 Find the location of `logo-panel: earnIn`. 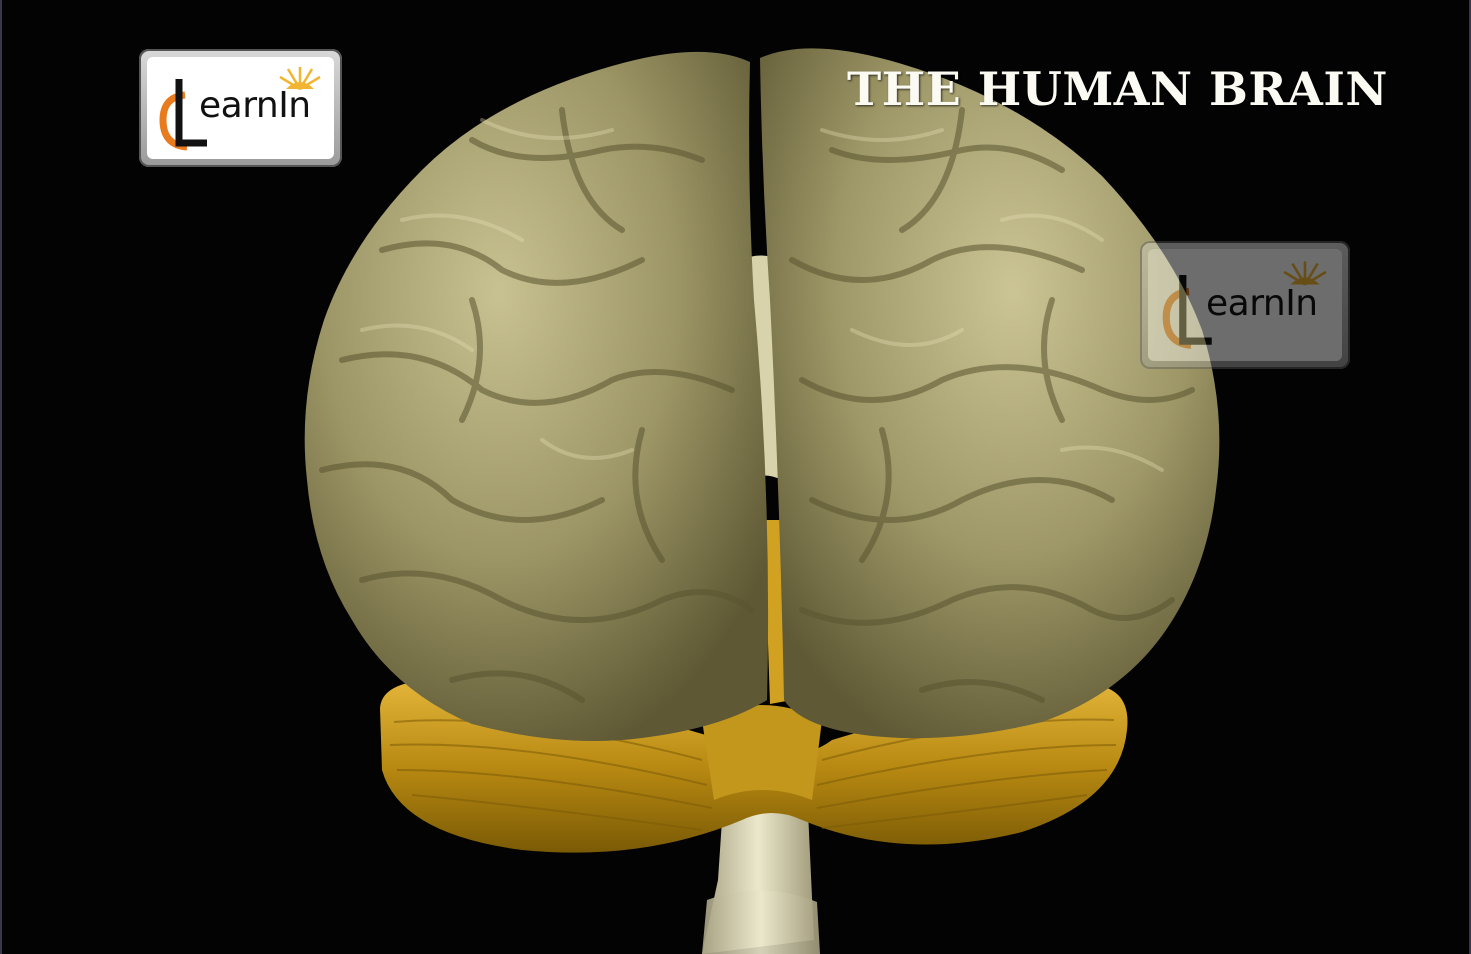

logo-panel: earnIn is located at coordinates (240, 108).